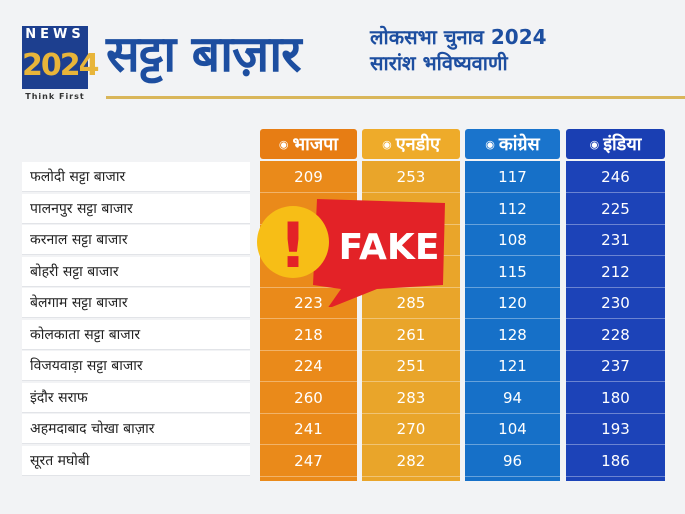  I want to click on table-cell: 180, so click(615, 398).